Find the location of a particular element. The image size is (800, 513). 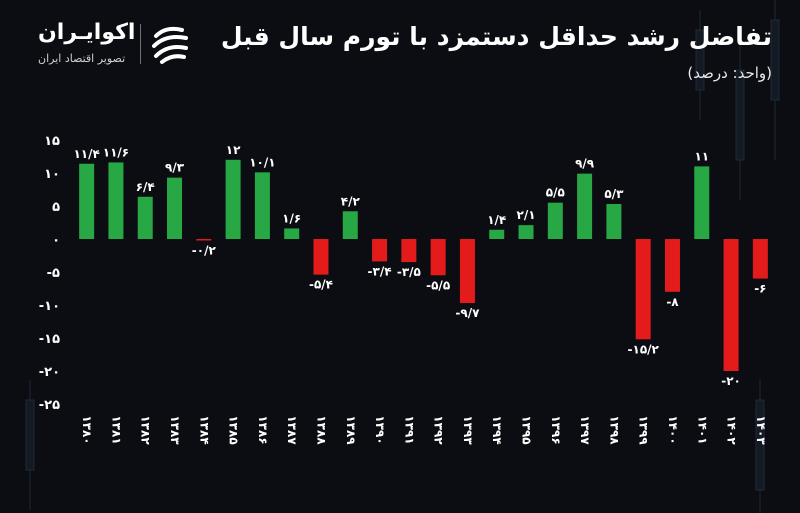

y-tick-label: ۵ is located at coordinates (56, 207).